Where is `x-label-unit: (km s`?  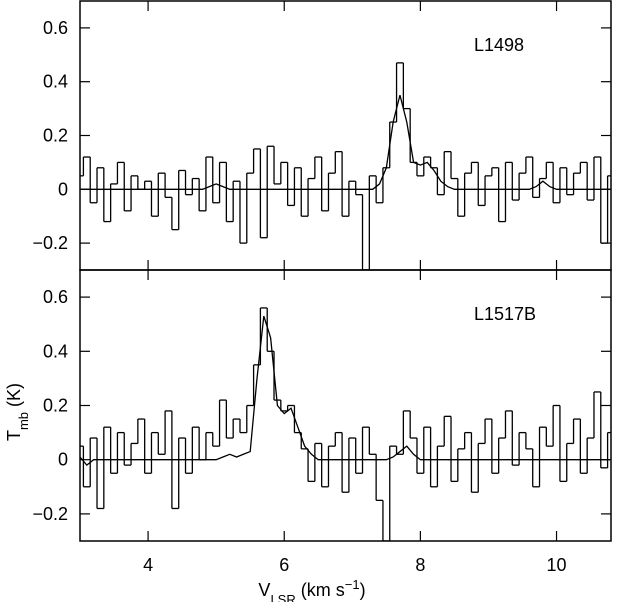 x-label-unit: (km s is located at coordinates (320, 590).